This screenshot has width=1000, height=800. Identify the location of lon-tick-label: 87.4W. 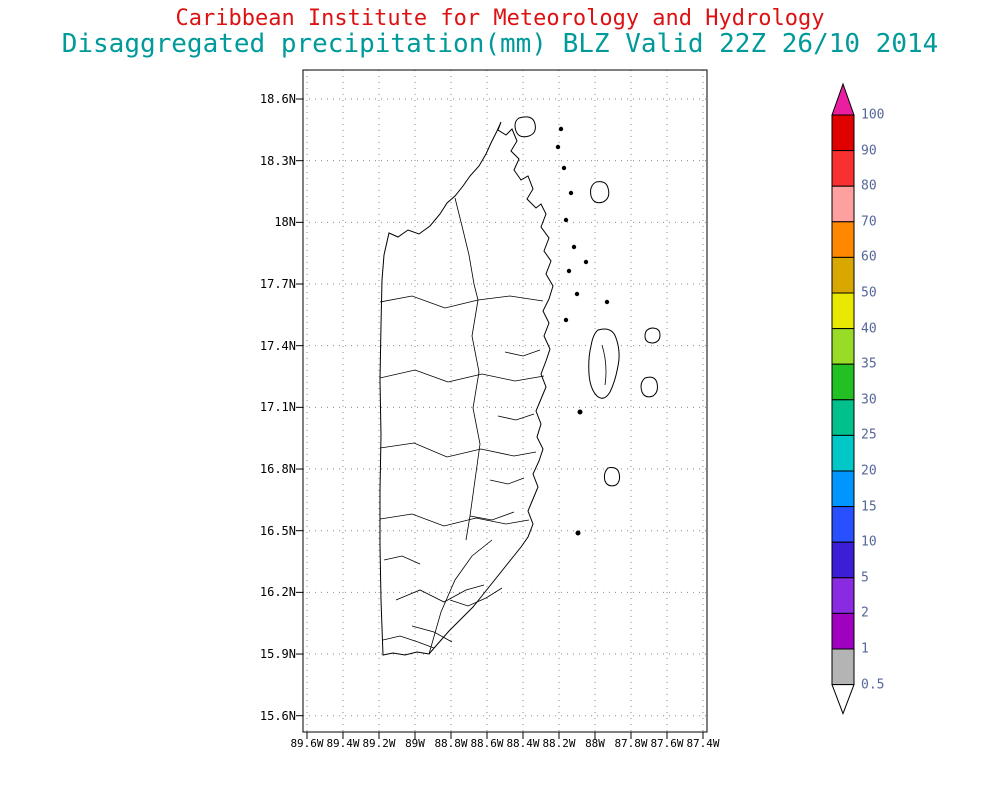
(703, 743).